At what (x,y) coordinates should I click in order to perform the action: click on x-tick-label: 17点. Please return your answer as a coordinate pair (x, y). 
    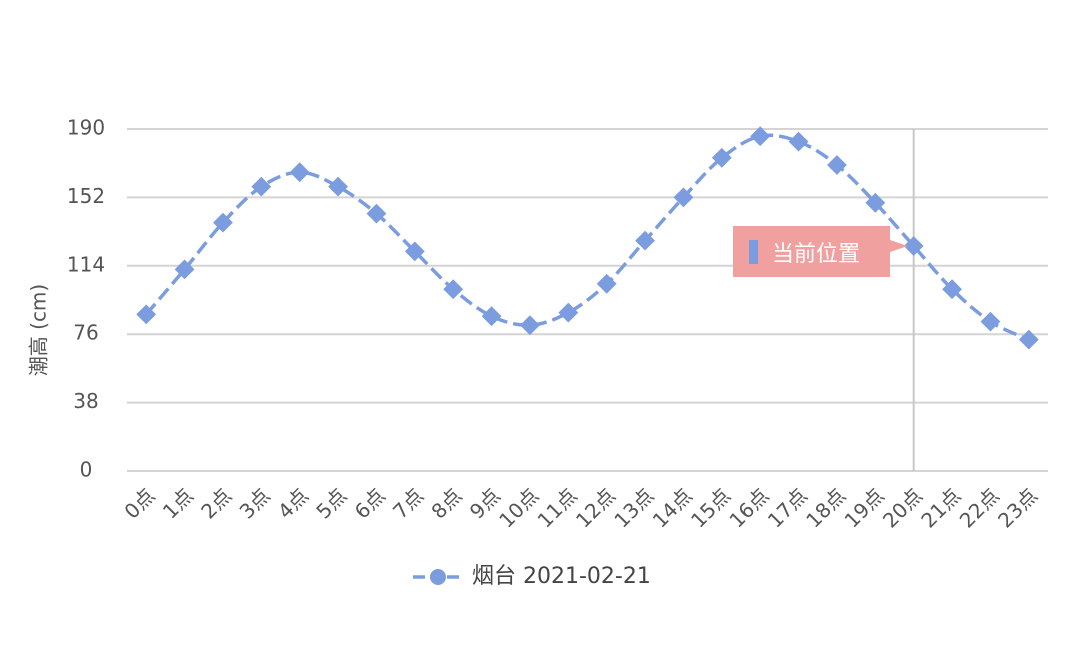
    Looking at the image, I should click on (787, 507).